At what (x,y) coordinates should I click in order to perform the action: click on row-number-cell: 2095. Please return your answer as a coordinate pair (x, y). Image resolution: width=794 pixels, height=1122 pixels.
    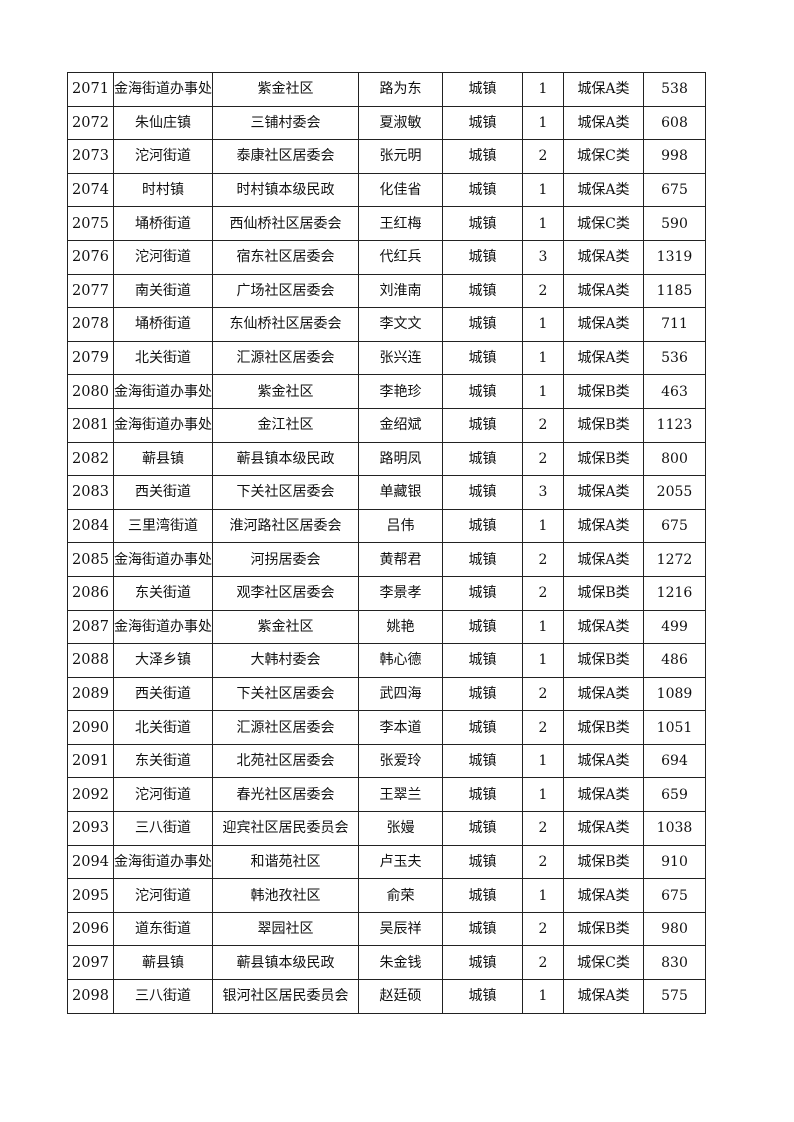
    Looking at the image, I should click on (90, 895).